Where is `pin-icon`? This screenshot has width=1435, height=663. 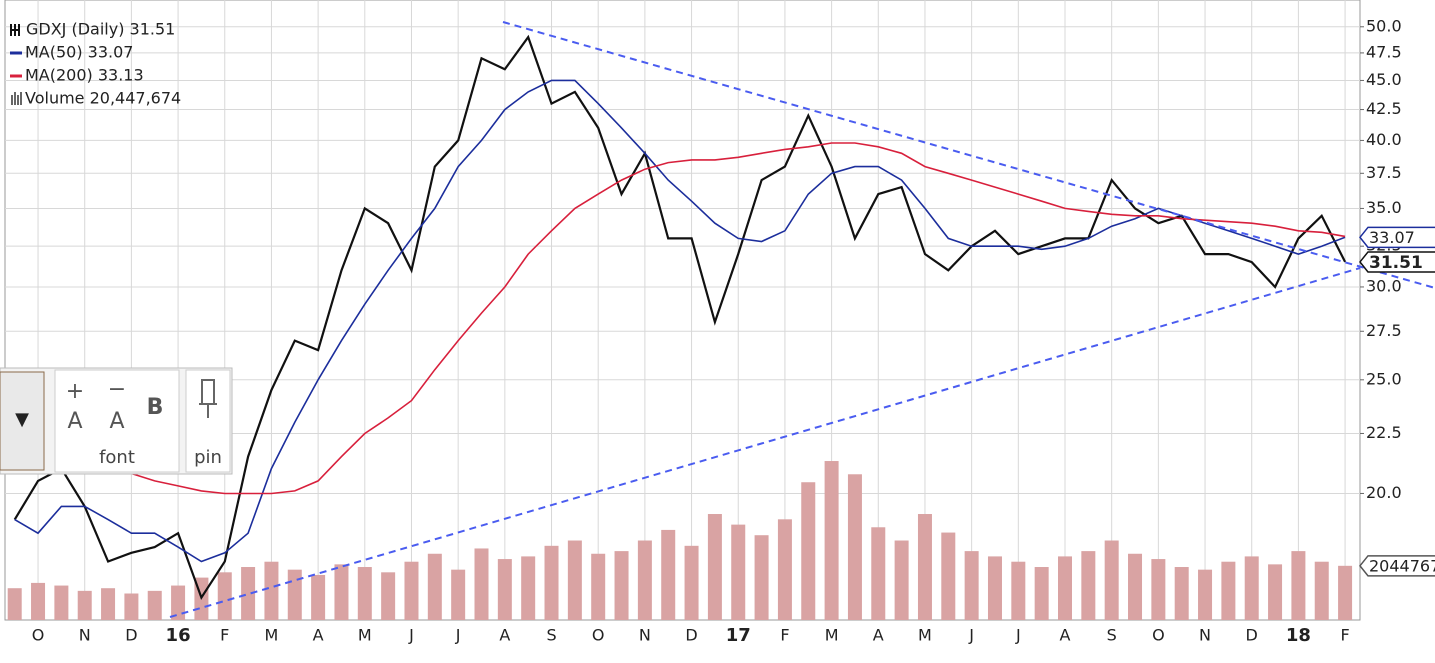
pin-icon is located at coordinates (208, 398).